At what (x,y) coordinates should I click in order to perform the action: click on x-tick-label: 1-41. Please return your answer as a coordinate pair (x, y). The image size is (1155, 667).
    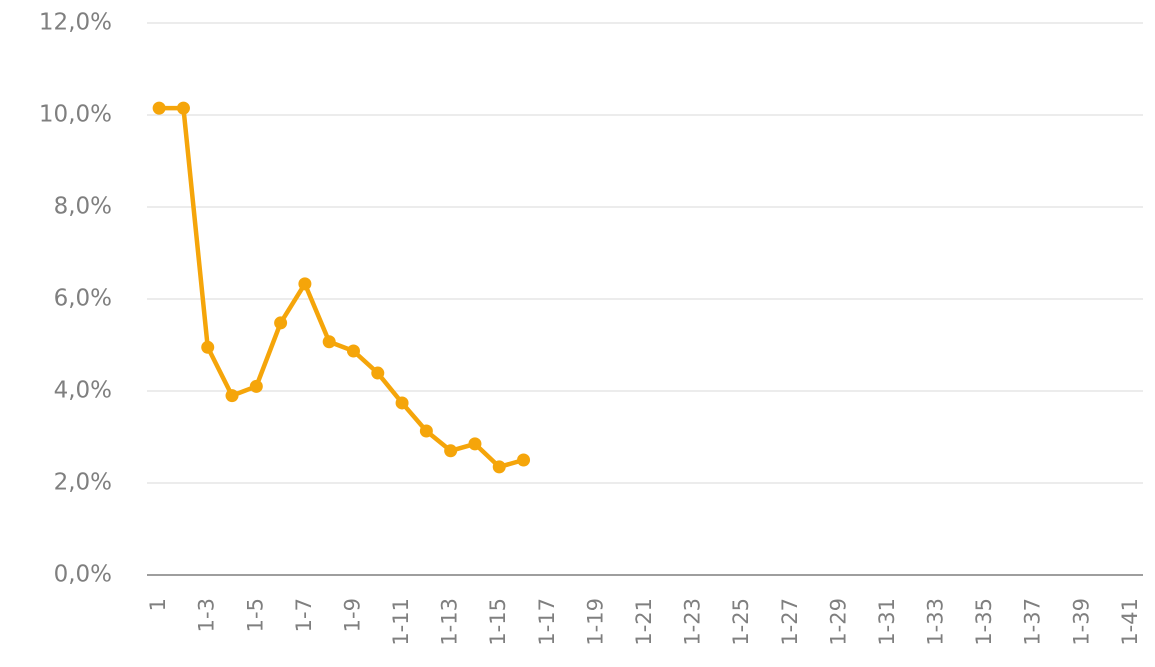
    Looking at the image, I should click on (1130, 622).